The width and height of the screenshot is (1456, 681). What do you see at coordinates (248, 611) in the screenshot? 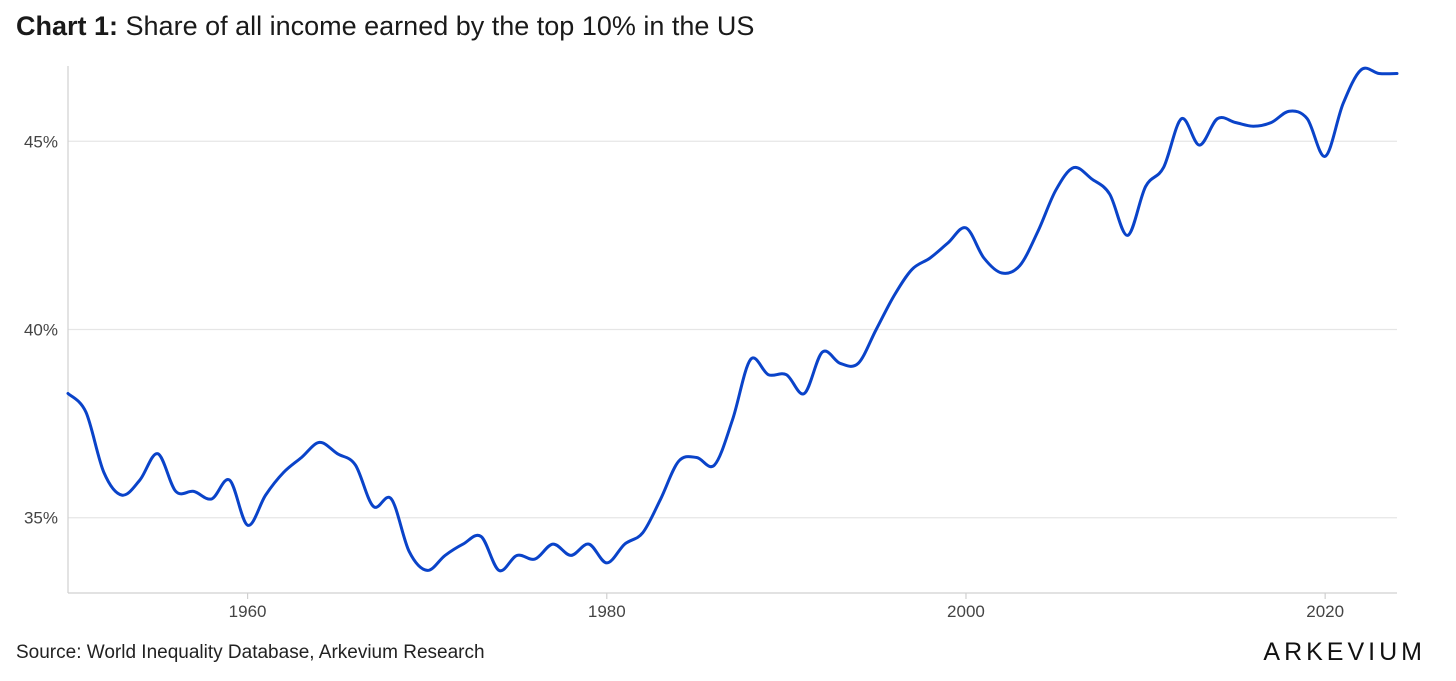
I see `x-tick-label: 1960` at bounding box center [248, 611].